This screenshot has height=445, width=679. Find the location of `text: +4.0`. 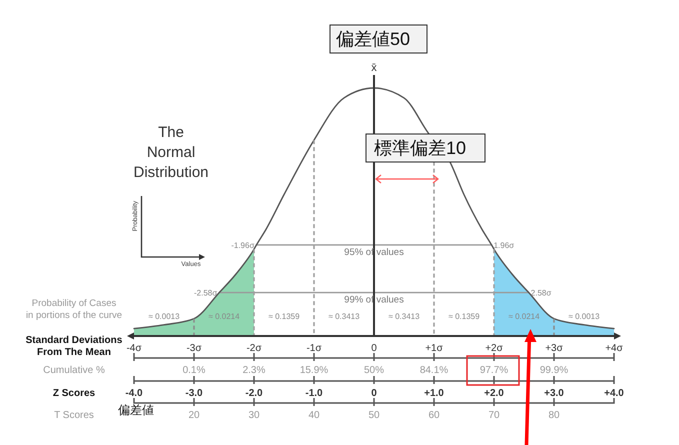

text: +4.0 is located at coordinates (614, 393).